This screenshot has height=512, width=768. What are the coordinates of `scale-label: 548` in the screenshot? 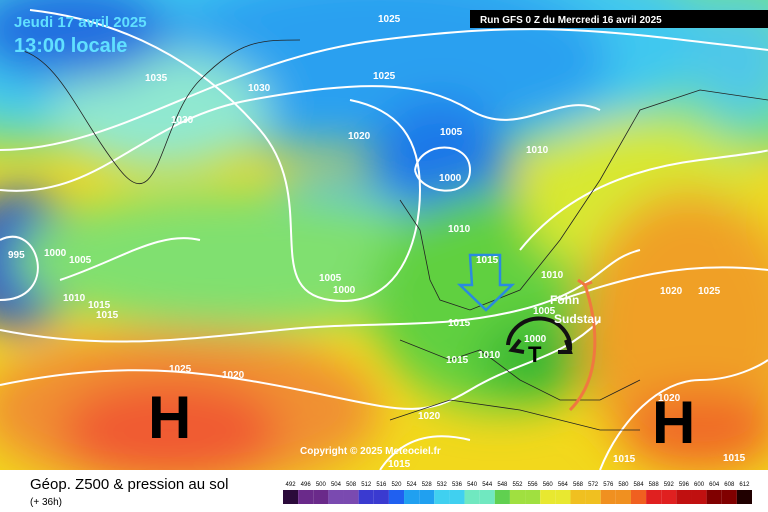 It's located at (502, 485).